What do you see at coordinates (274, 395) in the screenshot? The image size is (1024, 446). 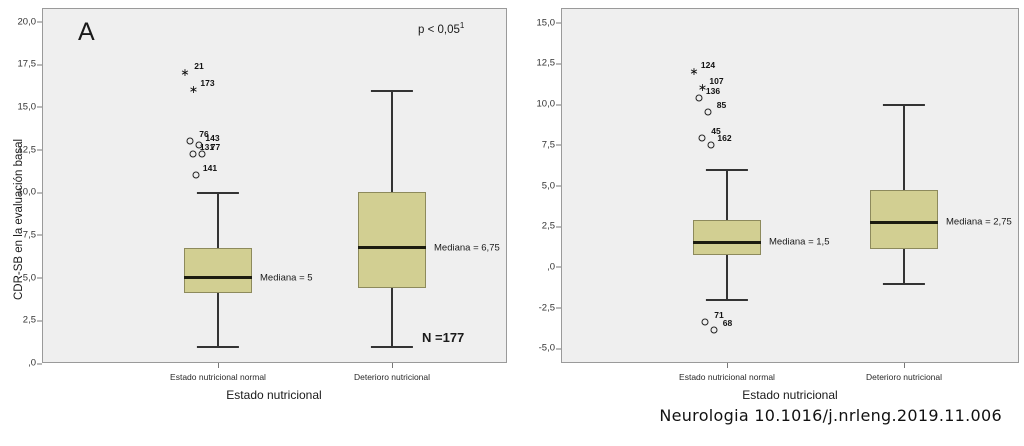 I see `panel-a-x-axis-title: Estado nutricional` at bounding box center [274, 395].